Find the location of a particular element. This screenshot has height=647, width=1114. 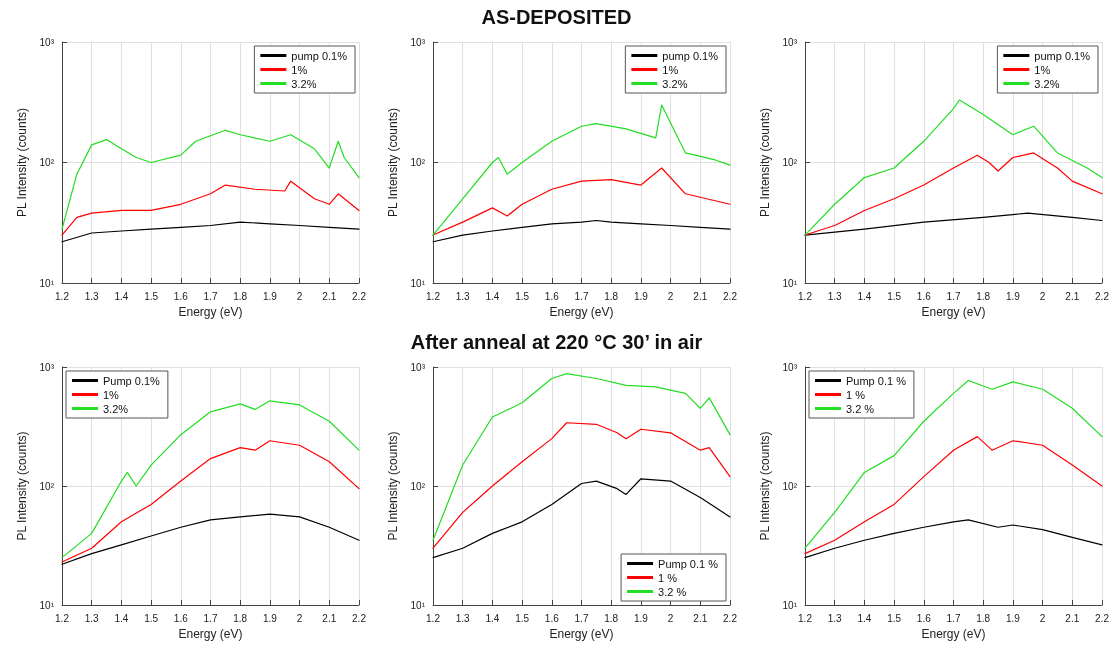

chart-title: AS-DEPOSITED is located at coordinates (556, 17).